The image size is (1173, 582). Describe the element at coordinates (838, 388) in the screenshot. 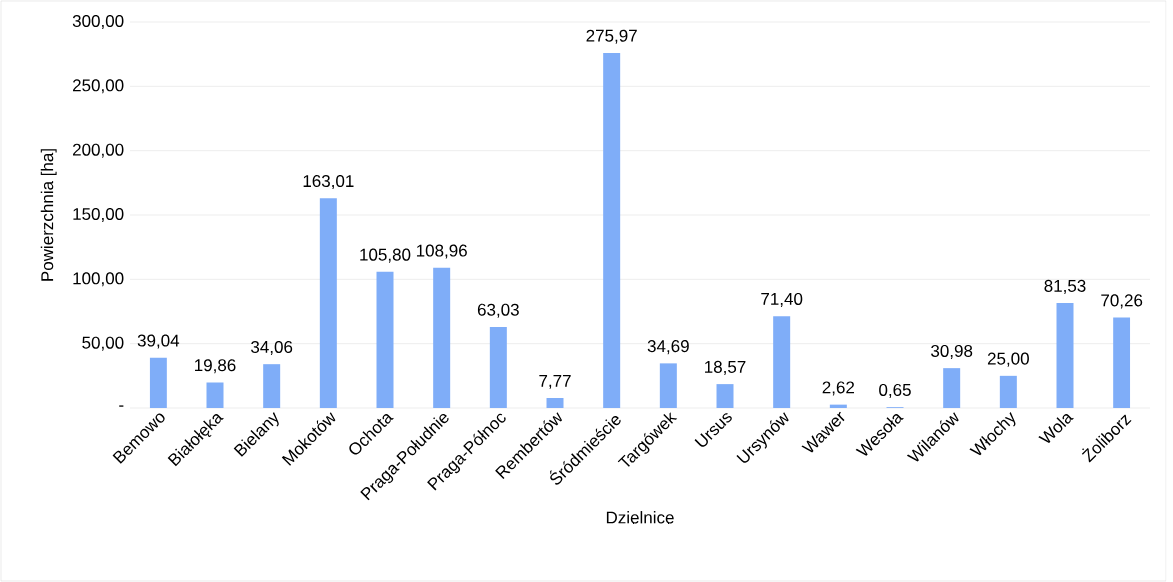

I see `data-label: 2,62` at that location.